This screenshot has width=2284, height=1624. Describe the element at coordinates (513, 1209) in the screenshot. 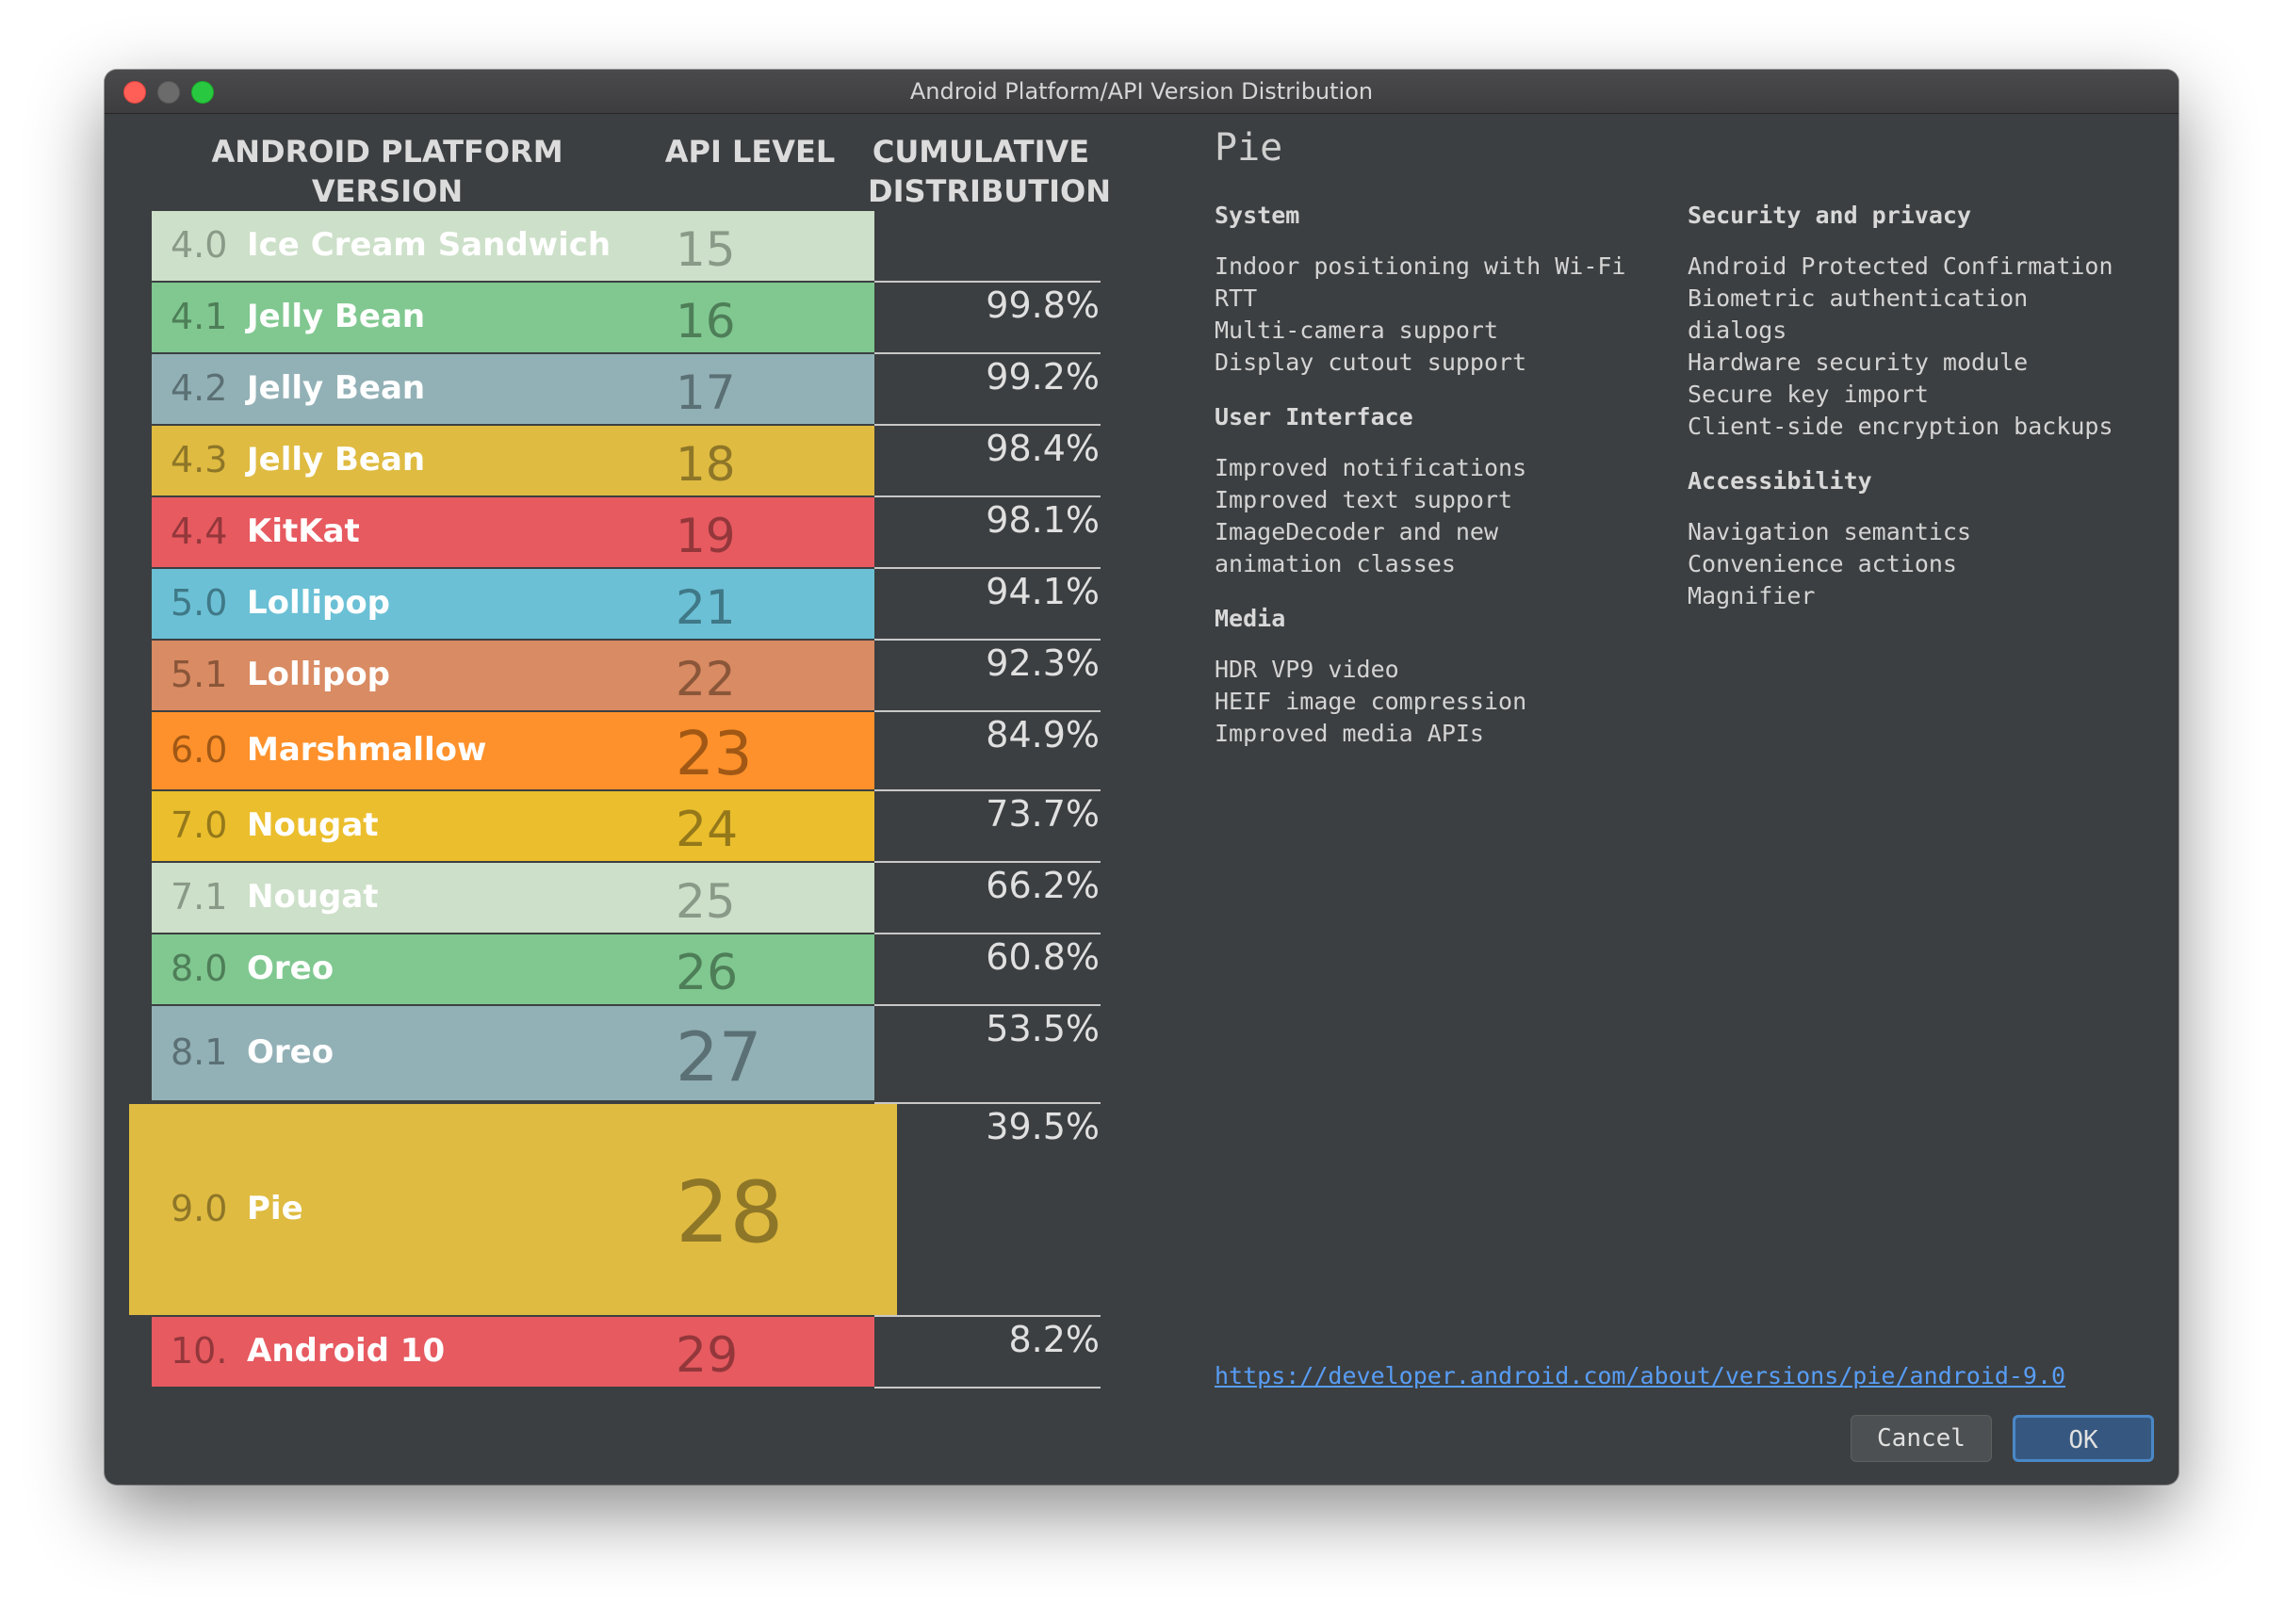

I see `version-row: 9.0 Pie 28` at that location.